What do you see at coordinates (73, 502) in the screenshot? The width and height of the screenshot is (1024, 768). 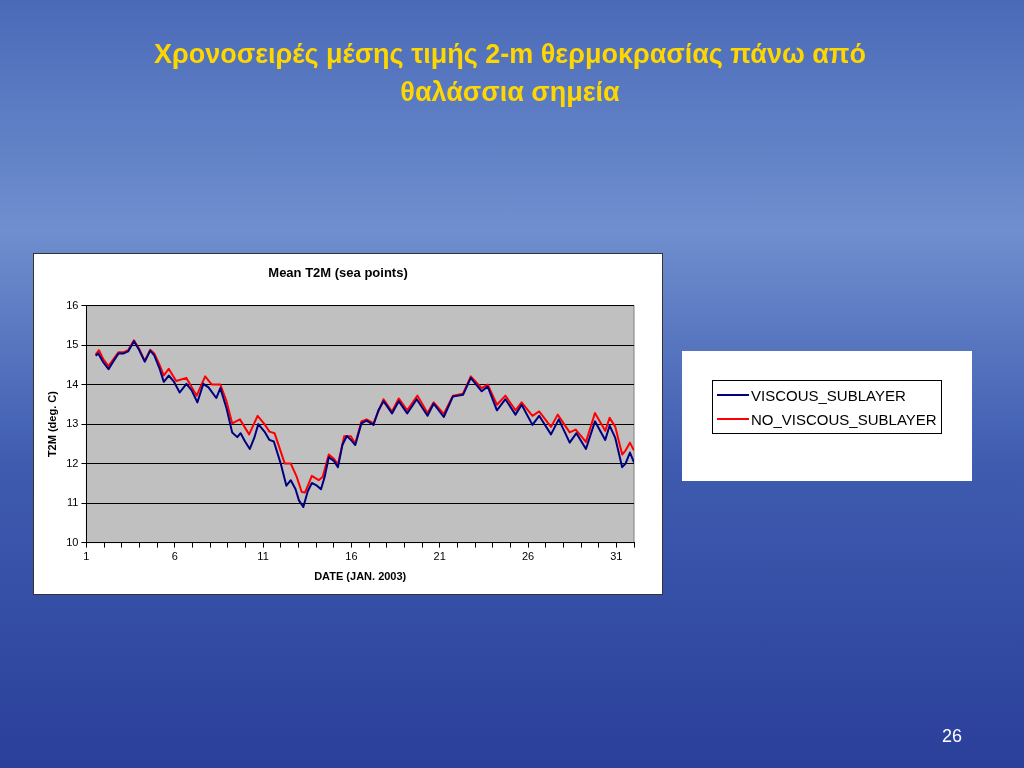 I see `y-tick-label: 11` at bounding box center [73, 502].